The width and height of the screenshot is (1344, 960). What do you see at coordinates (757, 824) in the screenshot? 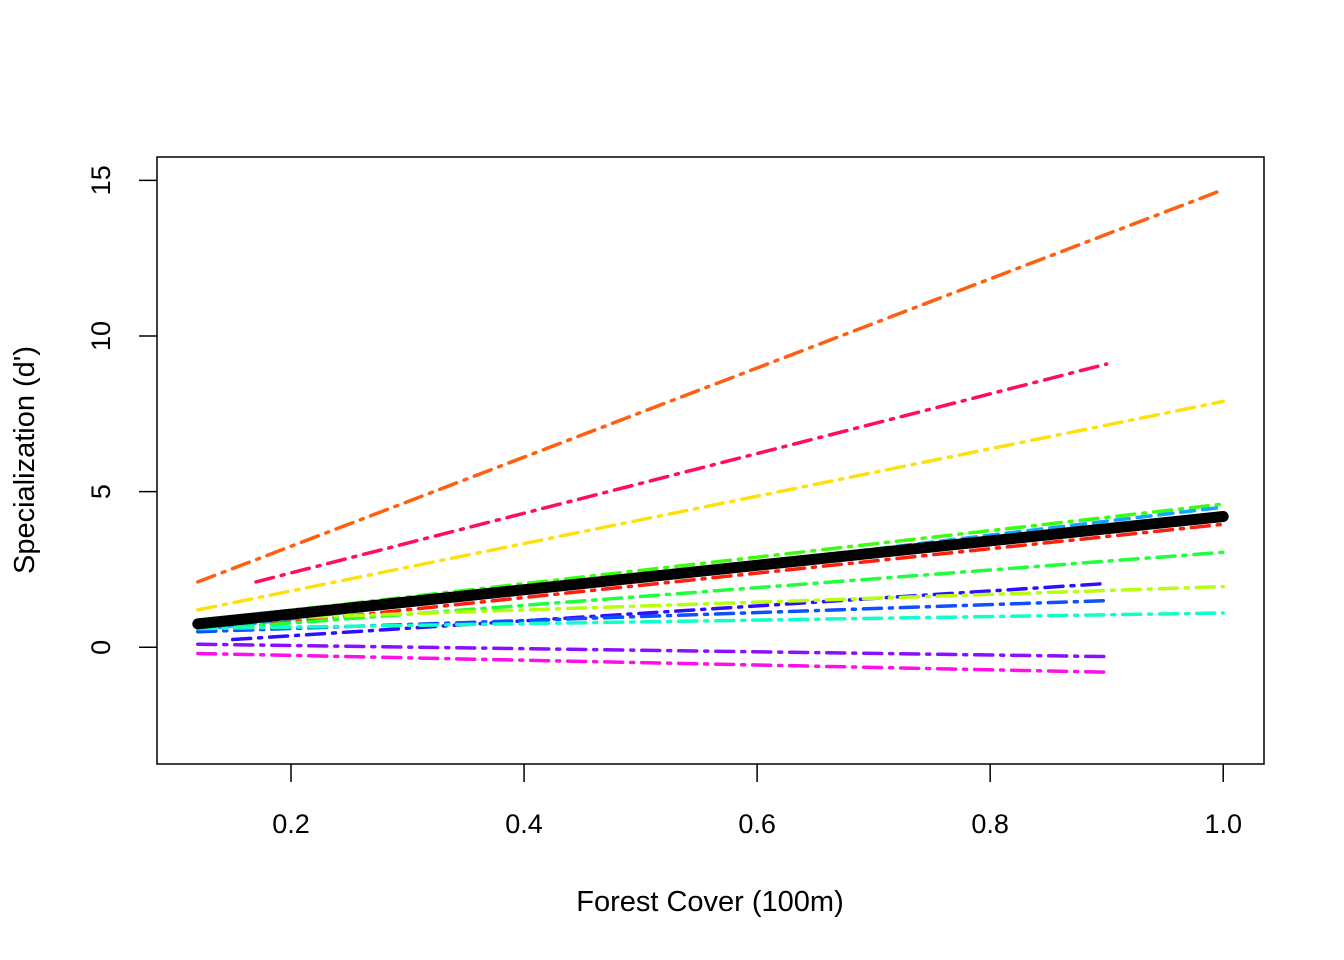
I see `x-tick-label: 0.6` at bounding box center [757, 824].